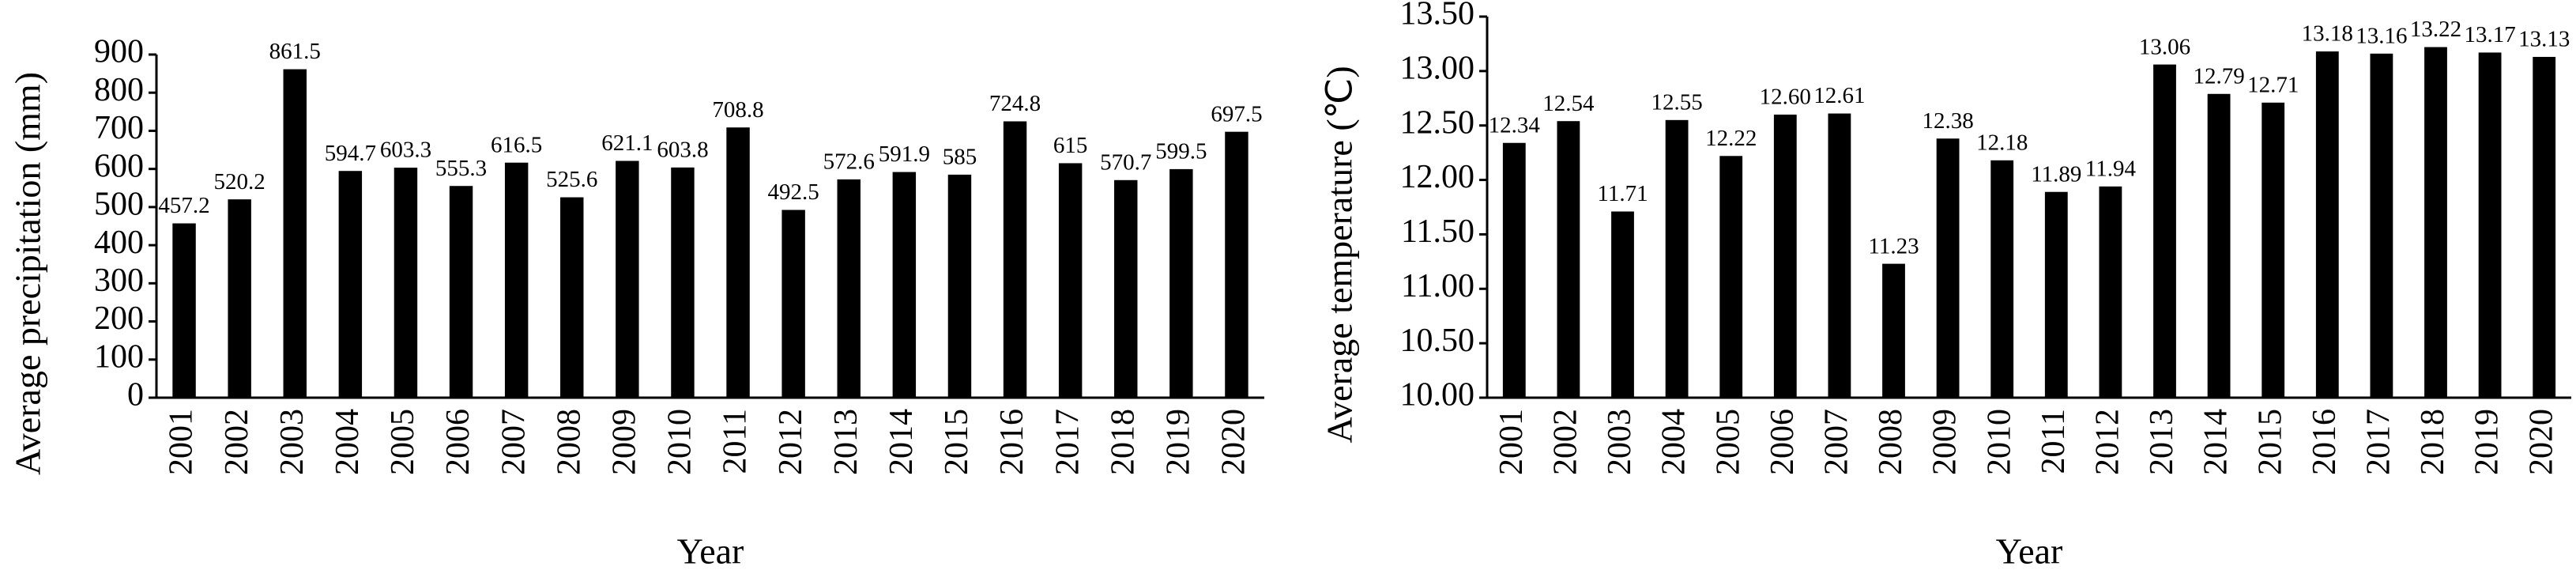 This screenshot has width=2576, height=574. What do you see at coordinates (1437, 286) in the screenshot?
I see `y-tick-label: 11.00` at bounding box center [1437, 286].